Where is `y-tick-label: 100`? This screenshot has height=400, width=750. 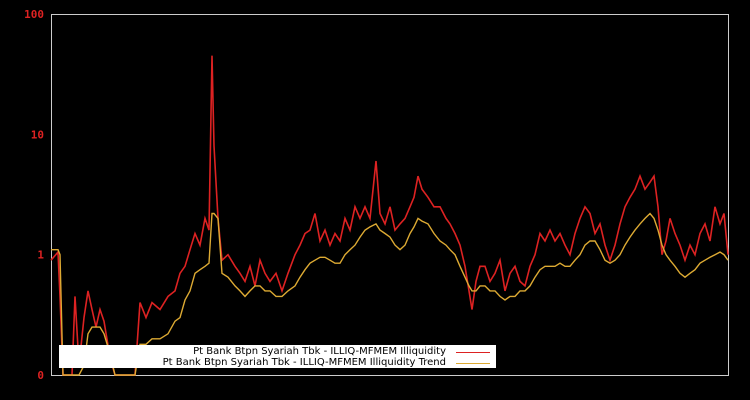 y-tick-label: 100 is located at coordinates (34, 14).